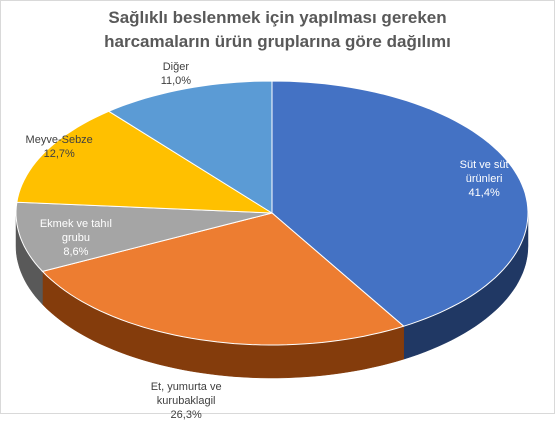 The width and height of the screenshot is (555, 422). I want to click on slice-label-sut-line-2: ürünleri, so click(484, 178).